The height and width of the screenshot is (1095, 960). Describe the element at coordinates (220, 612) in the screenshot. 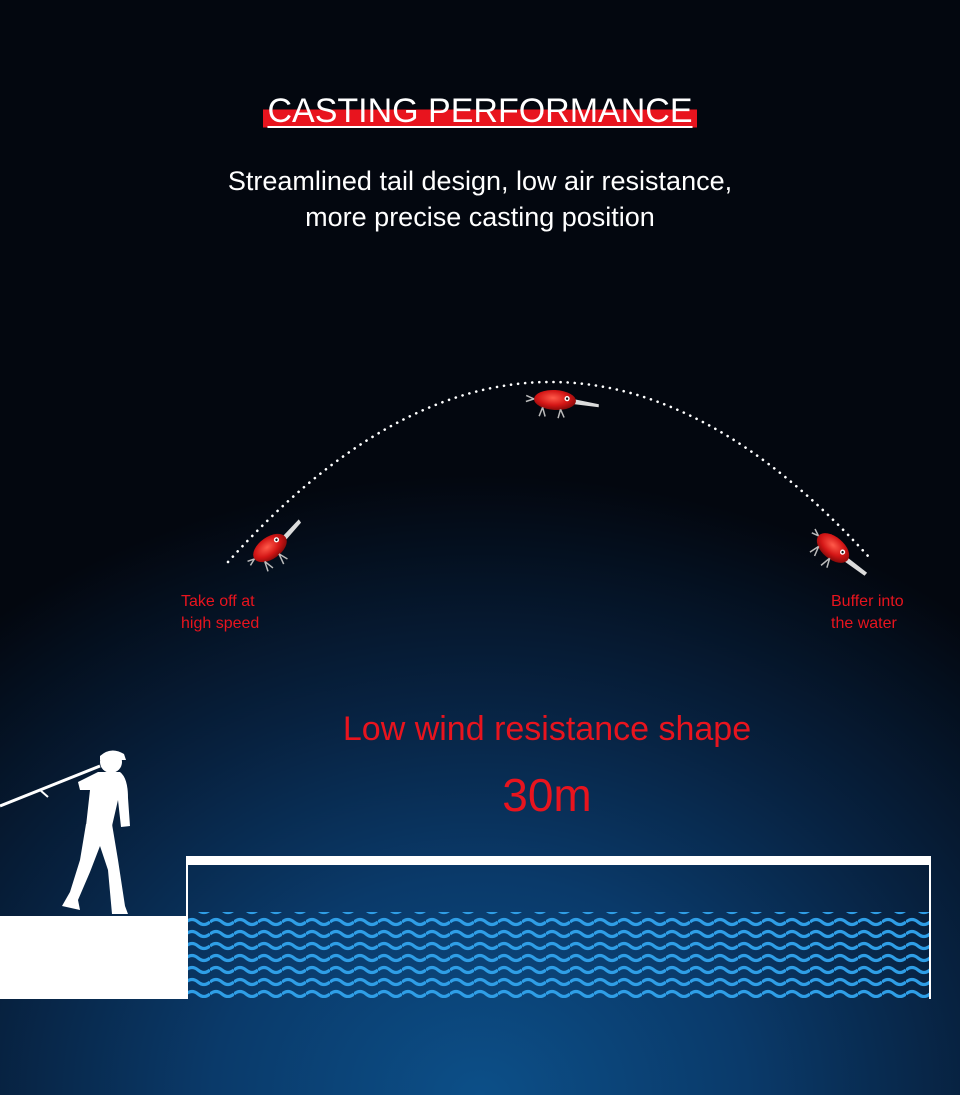

I see `takeoff-label: Take off at high speed` at that location.